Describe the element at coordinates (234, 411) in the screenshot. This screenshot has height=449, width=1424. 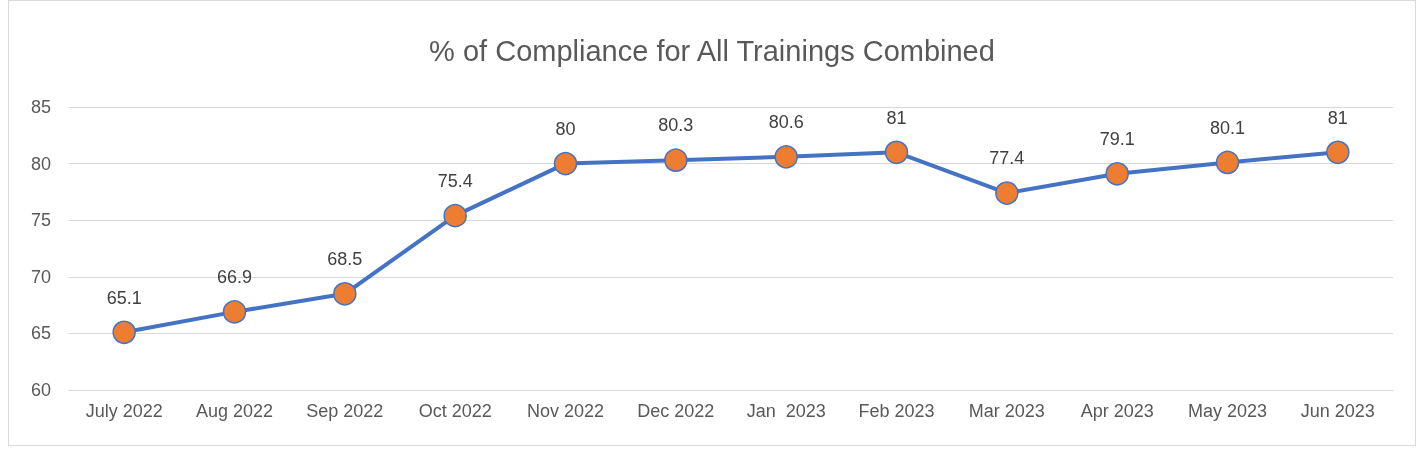
I see `x-tick-label: Aug 2022` at that location.